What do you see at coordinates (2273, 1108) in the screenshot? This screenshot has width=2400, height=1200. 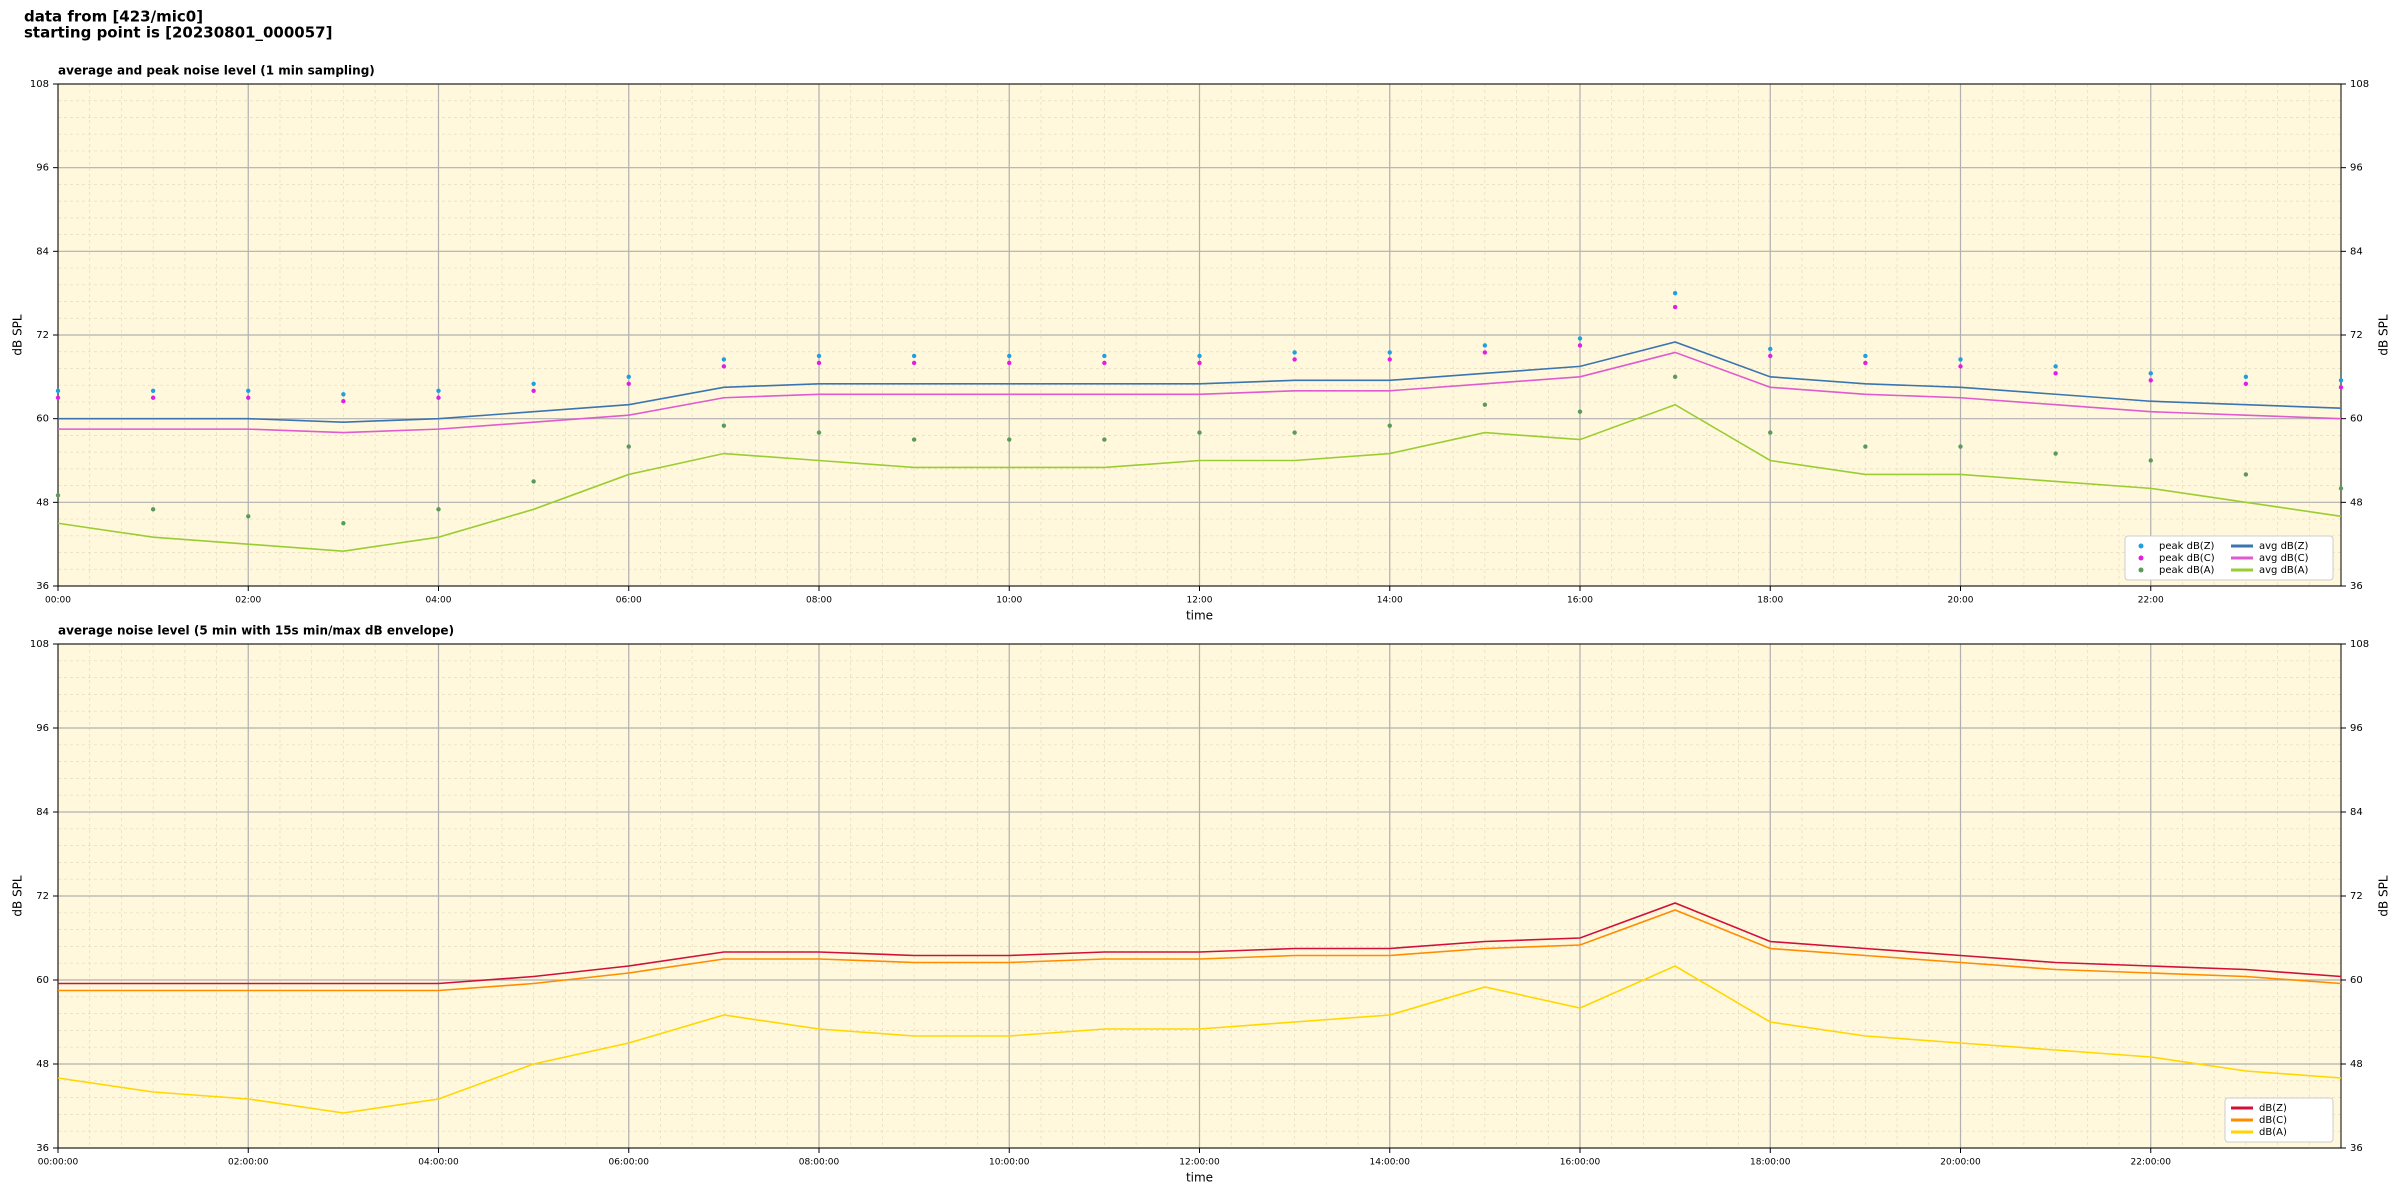 I see `legend-label: dB(Z)` at bounding box center [2273, 1108].